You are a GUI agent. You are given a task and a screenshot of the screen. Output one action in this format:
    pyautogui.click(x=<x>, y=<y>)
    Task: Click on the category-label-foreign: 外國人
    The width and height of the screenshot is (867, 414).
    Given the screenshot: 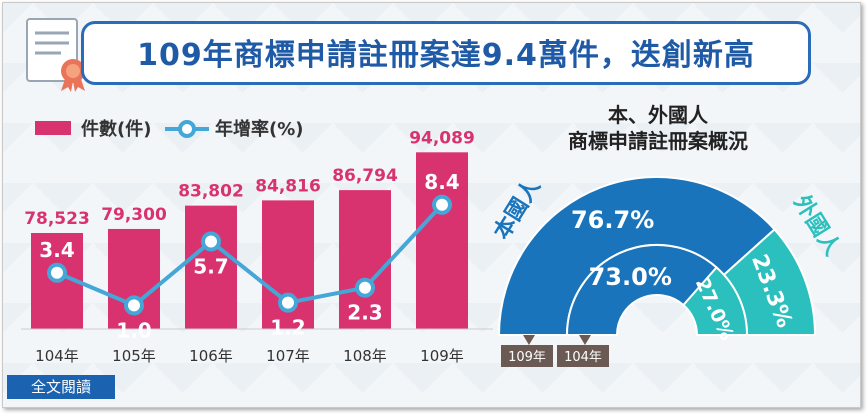 What is the action you would take?
    pyautogui.click(x=816, y=225)
    